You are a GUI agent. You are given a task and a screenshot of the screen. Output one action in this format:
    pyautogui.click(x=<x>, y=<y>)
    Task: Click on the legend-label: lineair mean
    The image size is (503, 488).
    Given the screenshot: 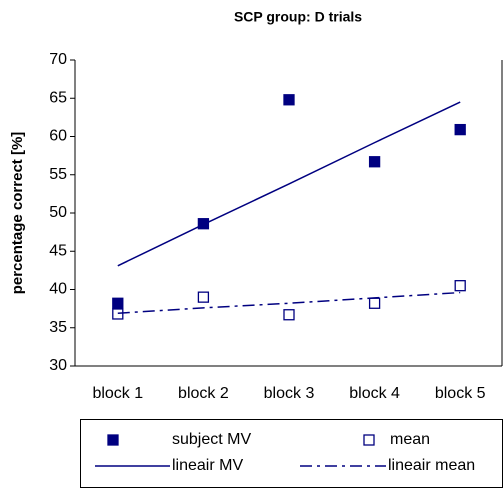 What is the action you would take?
    pyautogui.click(x=431, y=465)
    